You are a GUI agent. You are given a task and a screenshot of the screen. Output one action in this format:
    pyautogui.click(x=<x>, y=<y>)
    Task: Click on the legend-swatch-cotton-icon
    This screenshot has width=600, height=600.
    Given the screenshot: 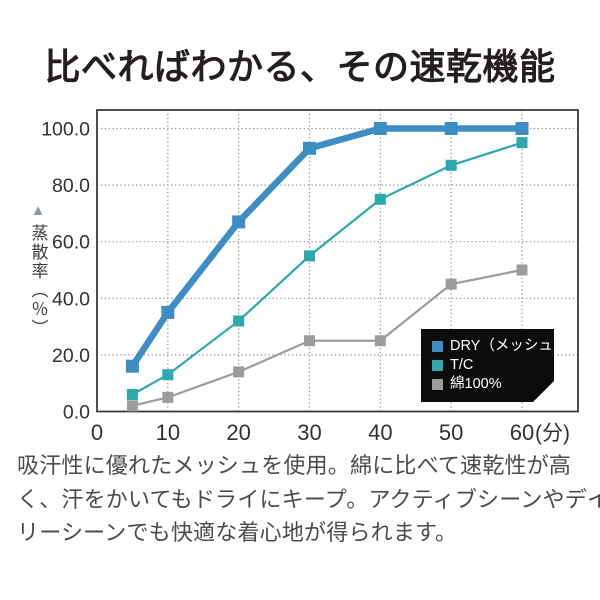 What is the action you would take?
    pyautogui.click(x=437, y=384)
    